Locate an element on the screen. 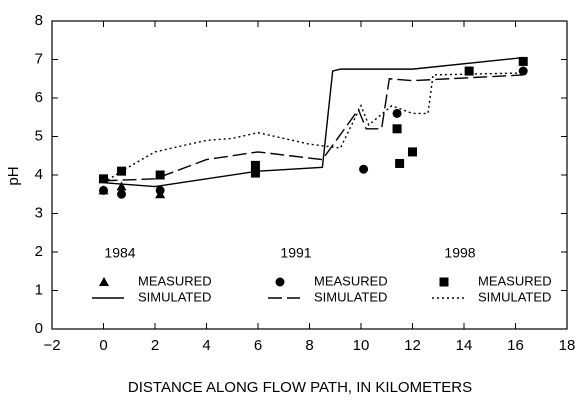  x-tick-label: 4 is located at coordinates (206, 345).